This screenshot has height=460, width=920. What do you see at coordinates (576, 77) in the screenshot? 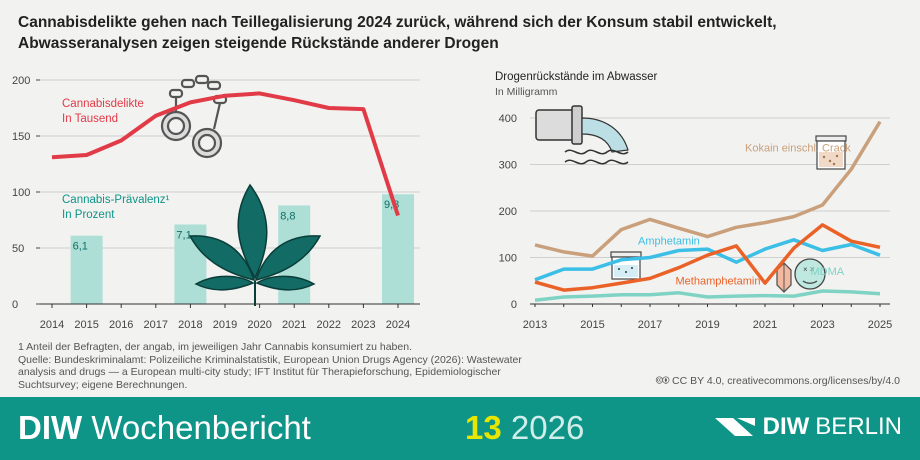
I see `abwasser-title: Drogenrückstände im Abwasser` at bounding box center [576, 77].